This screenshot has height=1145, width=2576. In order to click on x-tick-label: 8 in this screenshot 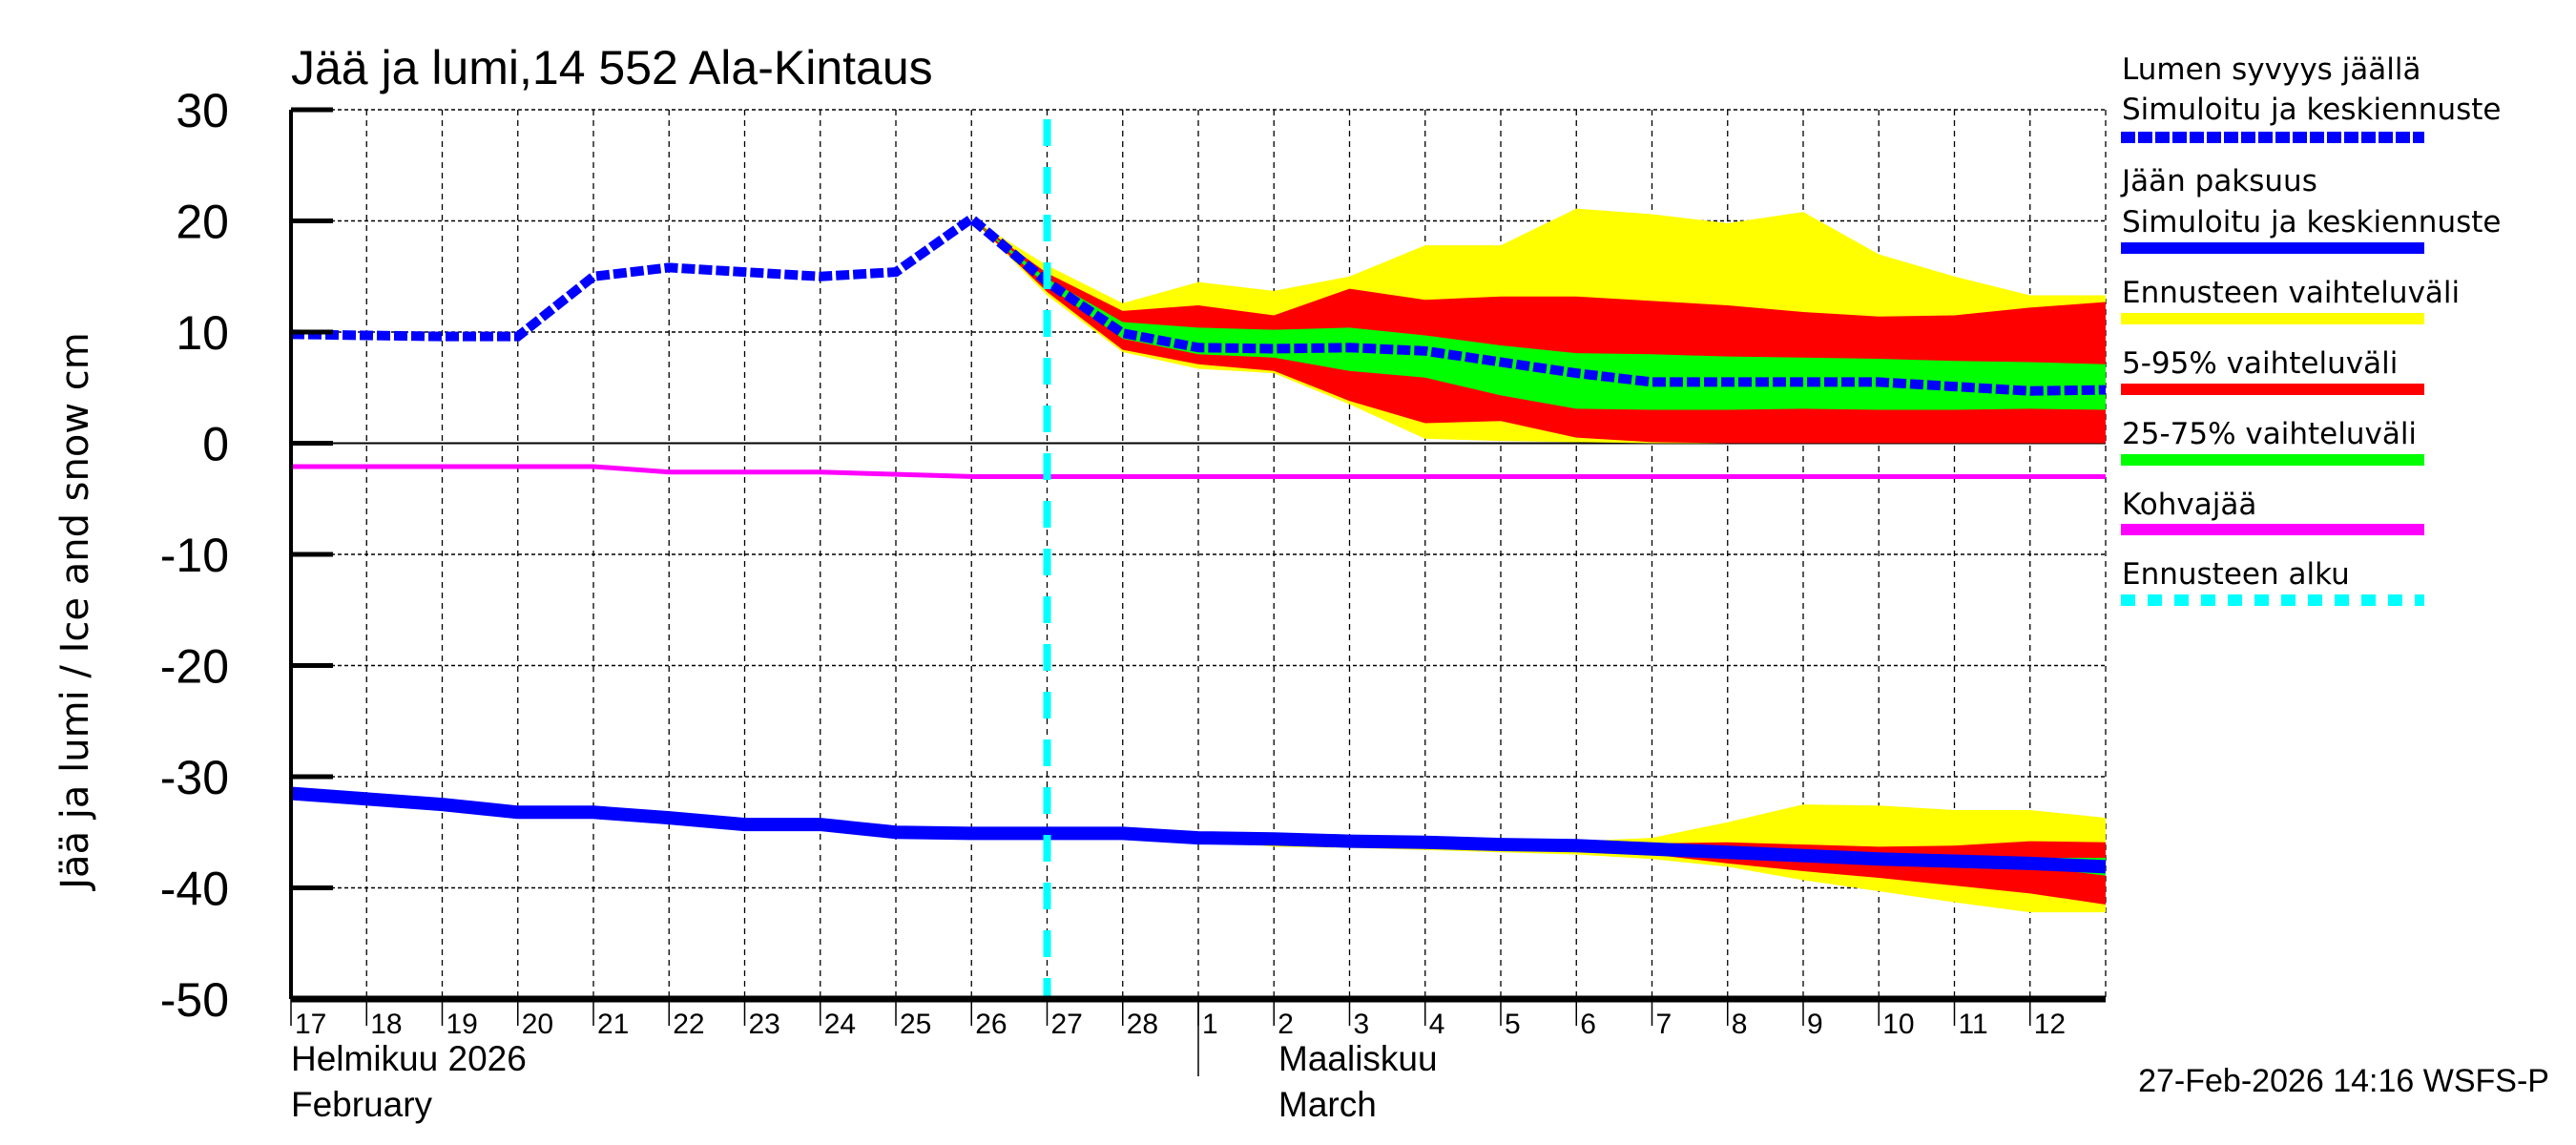, I will do `click(1740, 1025)`.